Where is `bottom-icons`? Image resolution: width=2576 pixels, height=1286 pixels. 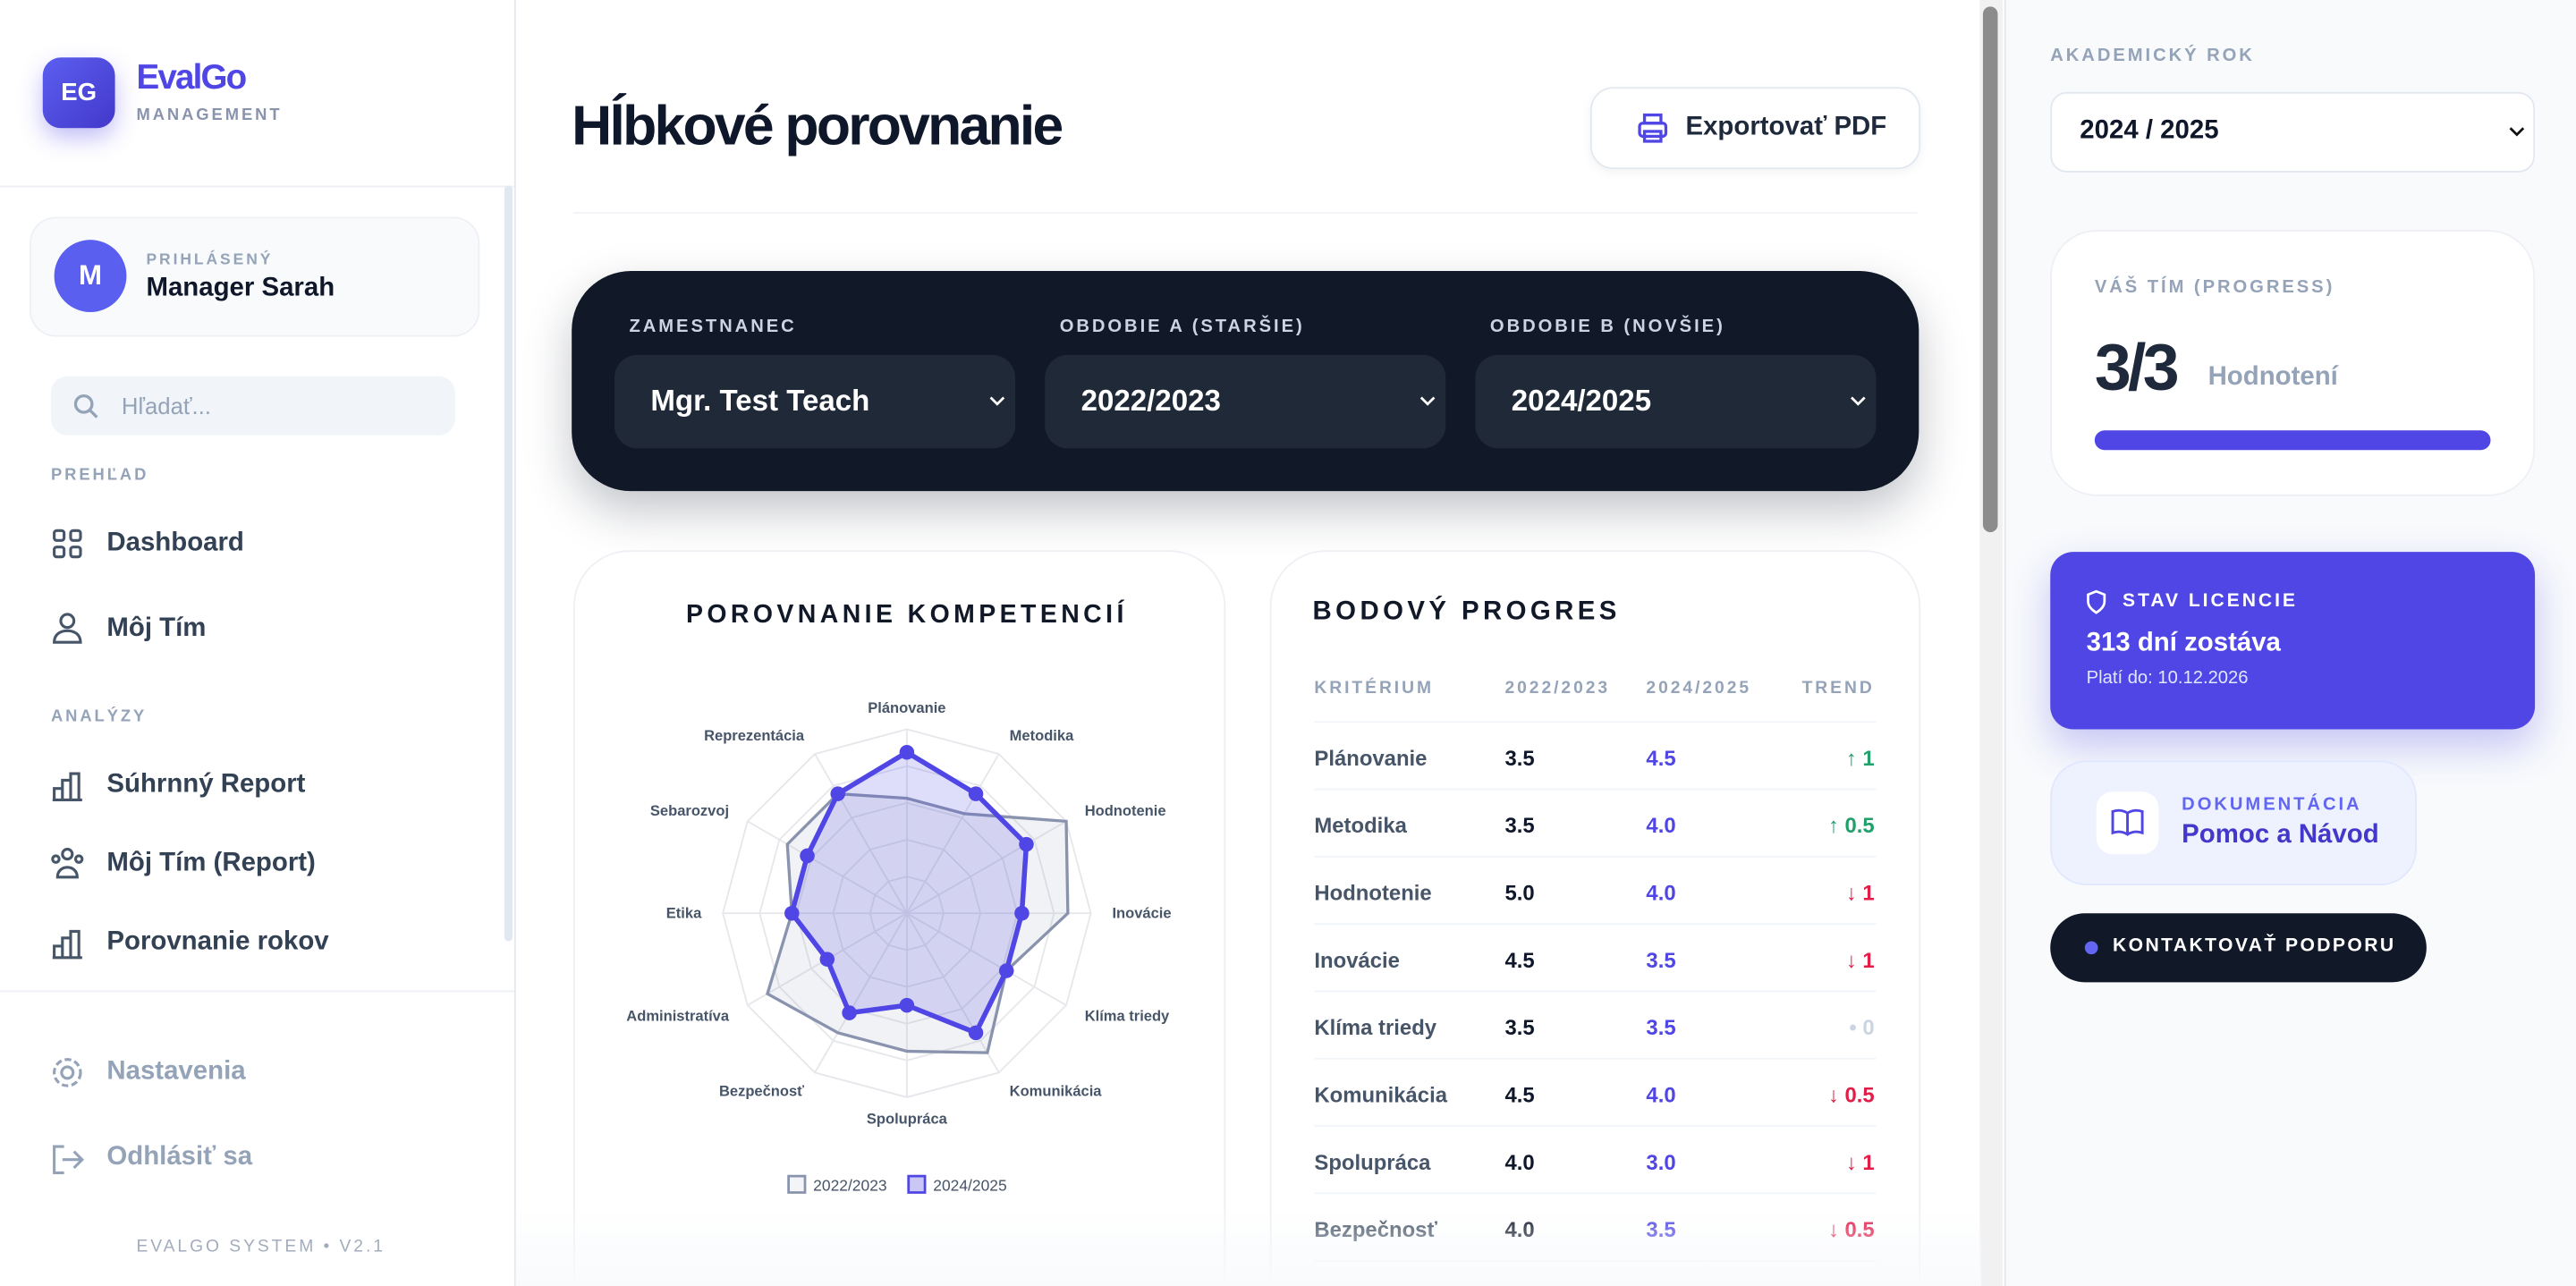
bottom-icons is located at coordinates (69, 1116).